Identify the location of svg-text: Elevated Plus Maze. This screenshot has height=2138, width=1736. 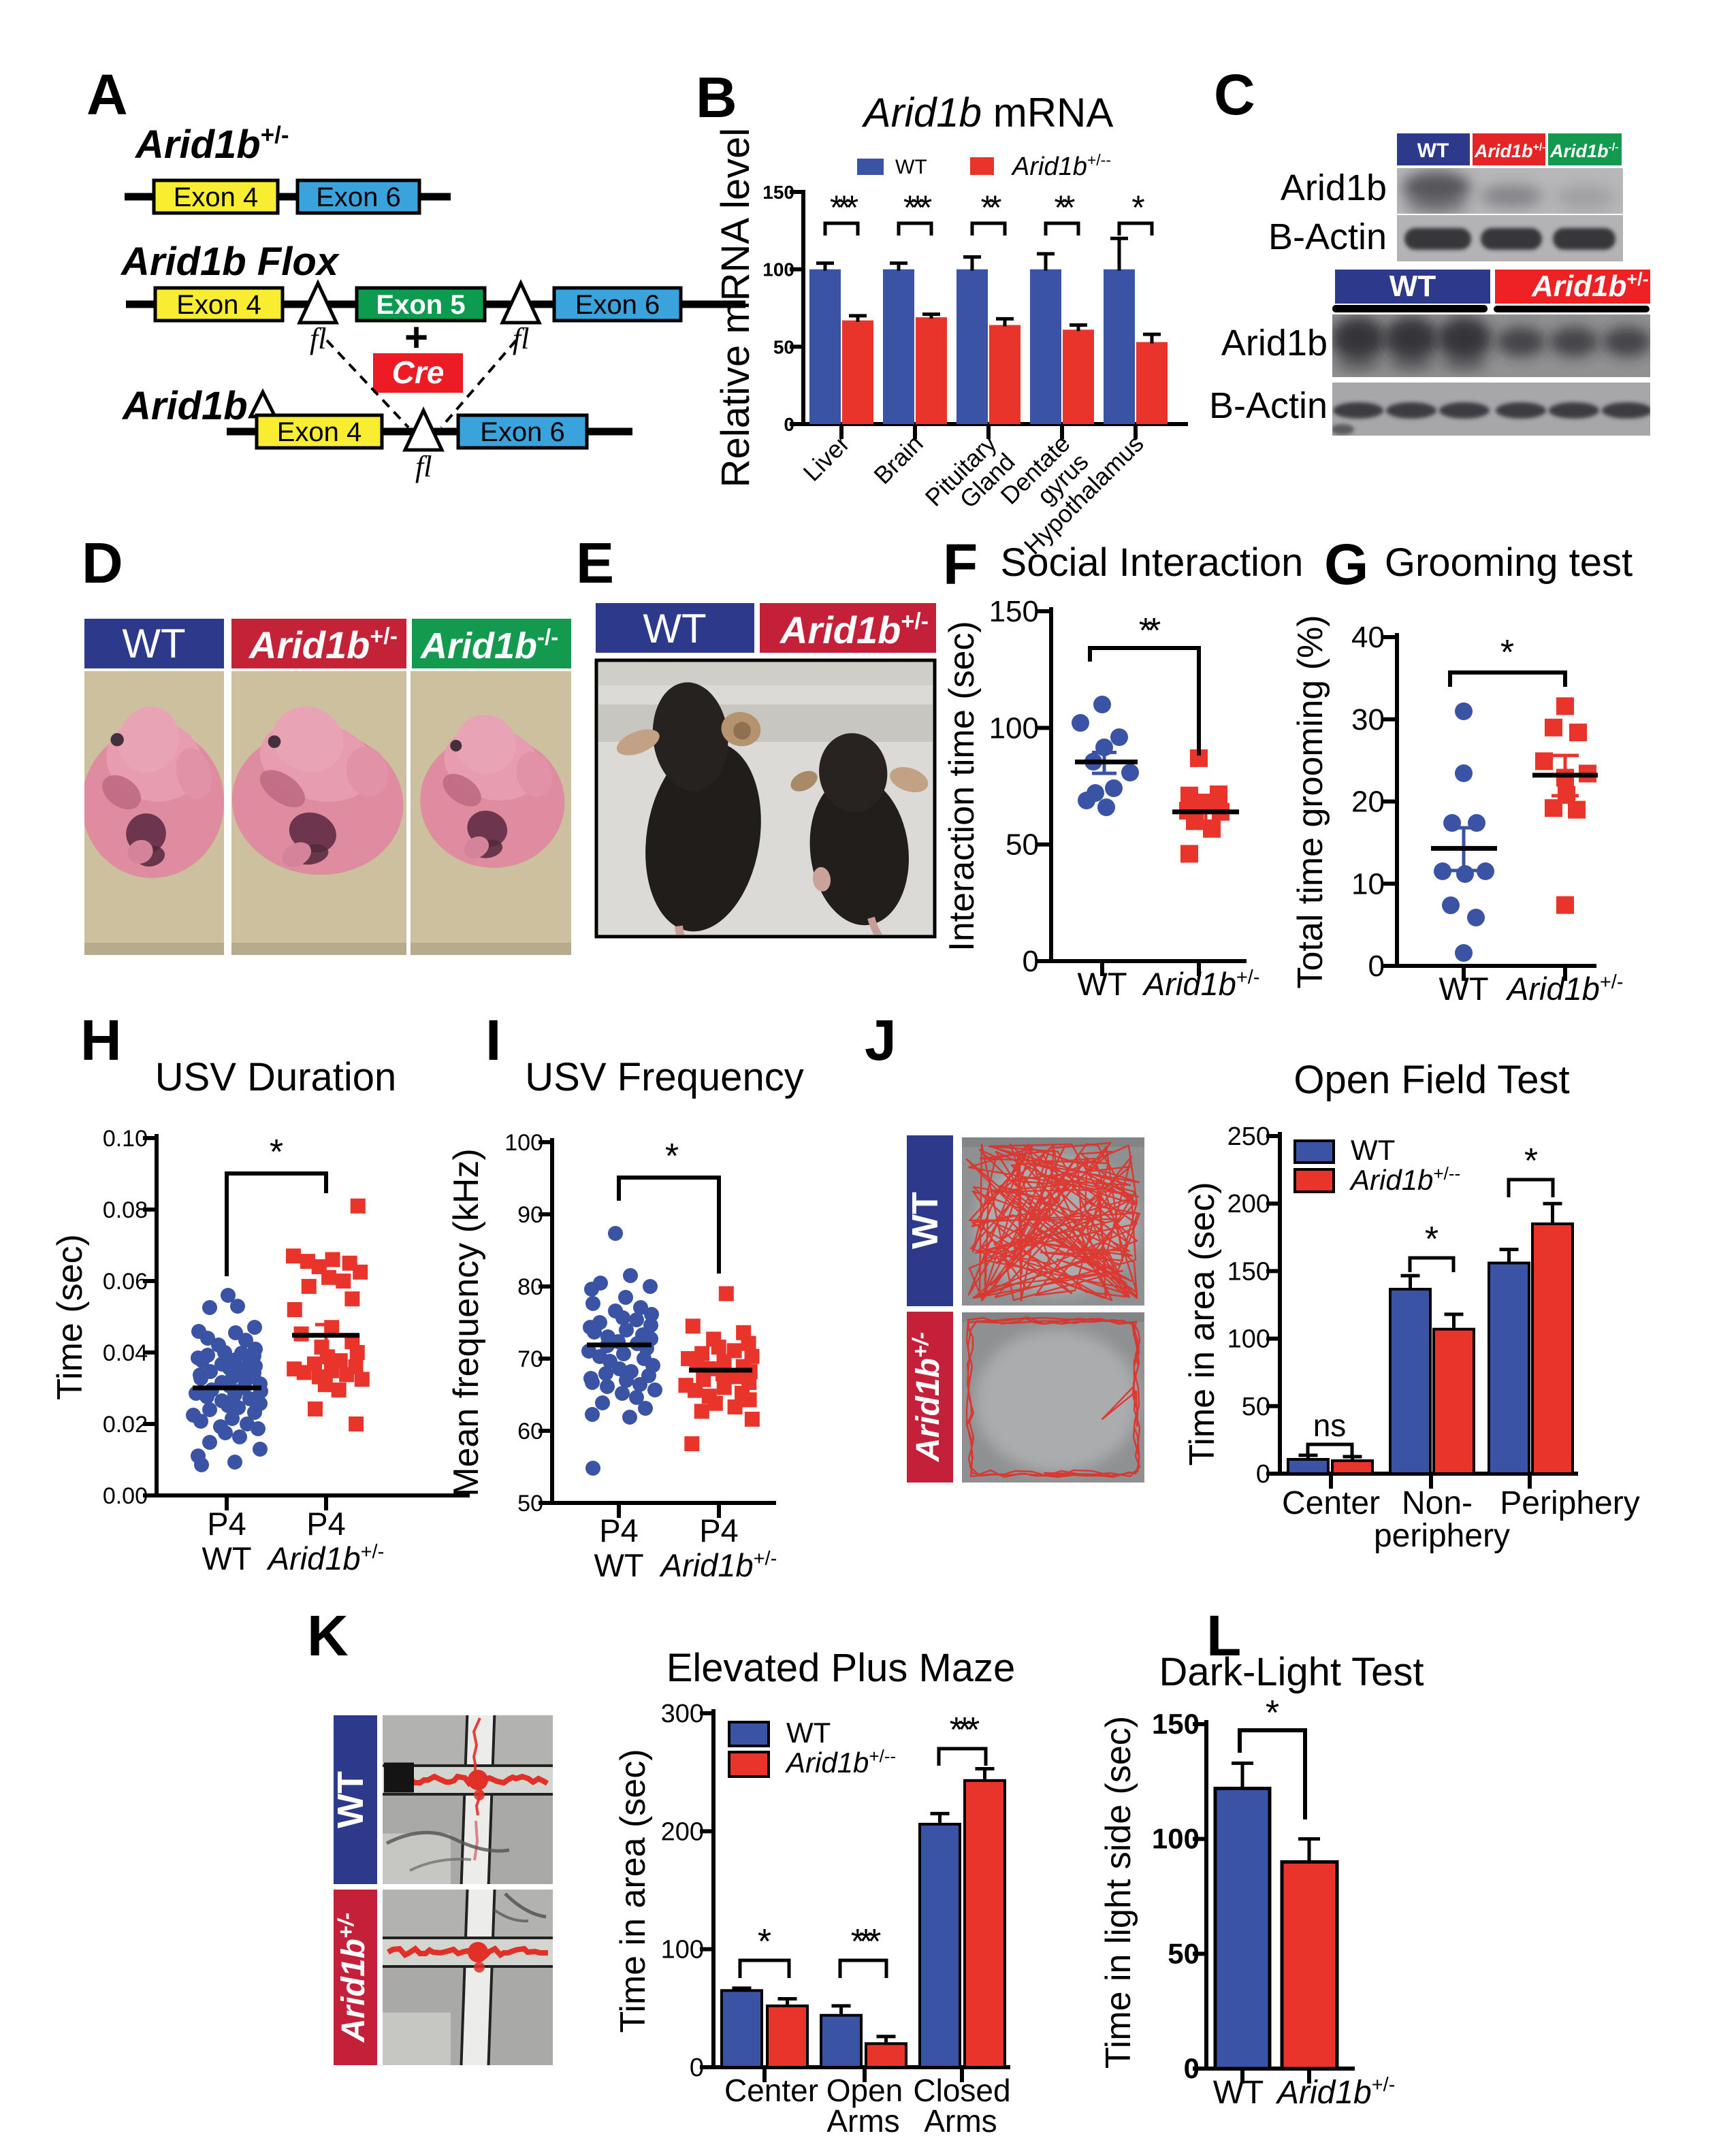
(841, 1668).